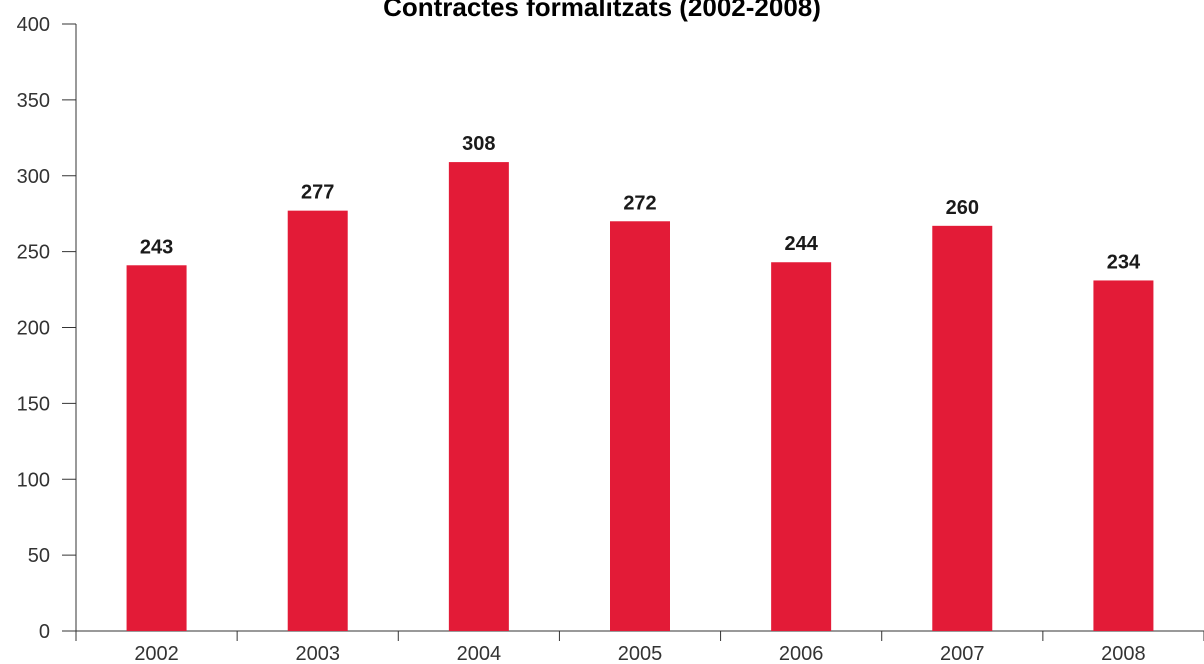 Image resolution: width=1204 pixels, height=664 pixels. What do you see at coordinates (33, 25) in the screenshot?
I see `y-tick-label: 400` at bounding box center [33, 25].